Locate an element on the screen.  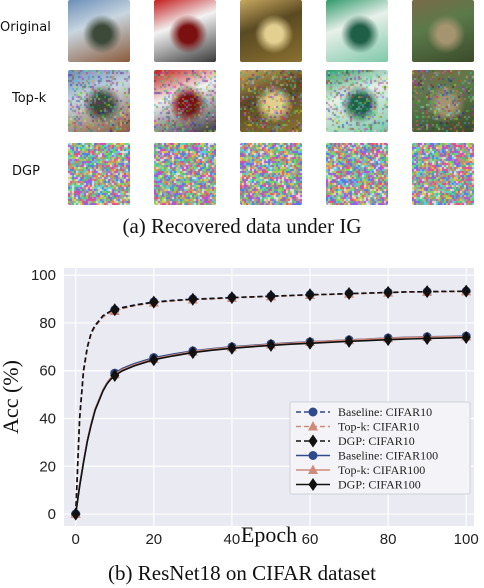
legend-label: Baseline: CIFAR100 is located at coordinates (388, 456).